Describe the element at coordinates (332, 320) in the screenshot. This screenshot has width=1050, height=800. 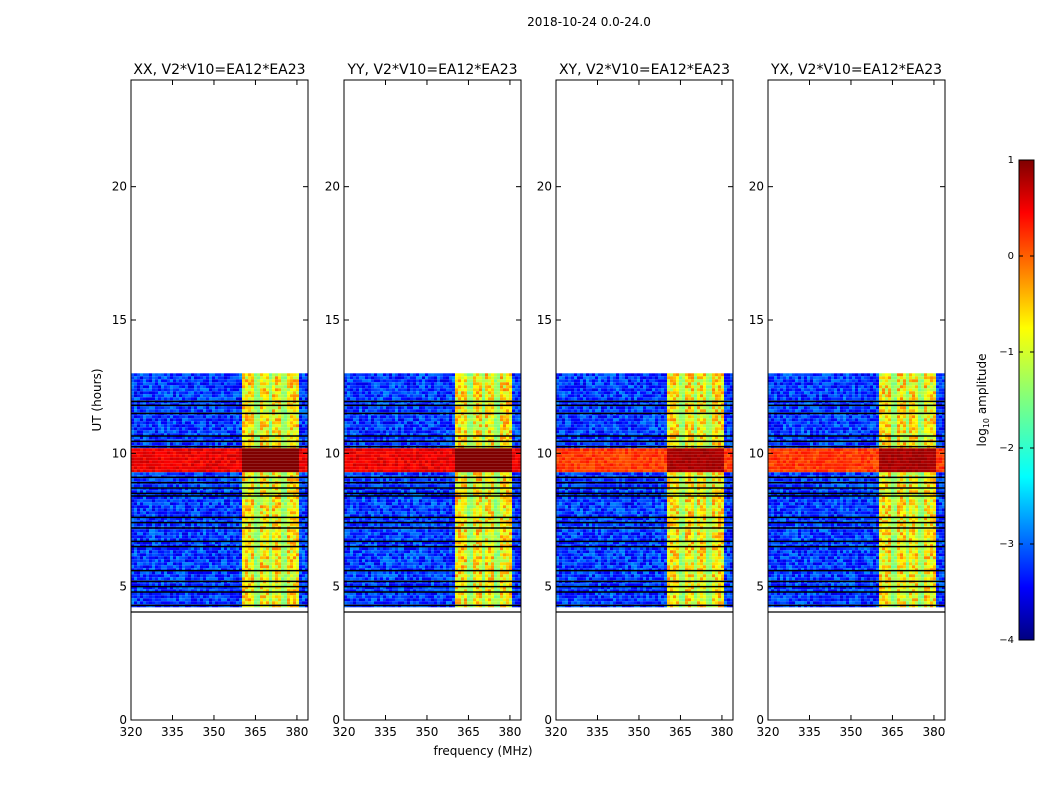
I see `y-tick-label-yy-15: 15` at that location.